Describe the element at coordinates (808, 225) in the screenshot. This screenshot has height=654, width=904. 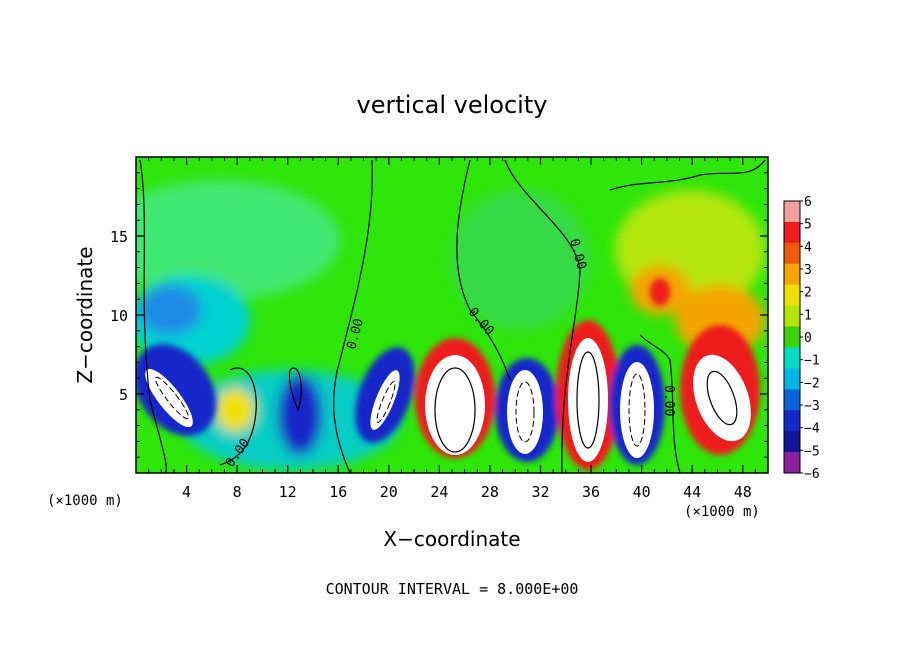
I see `colorbar-label: 5` at that location.